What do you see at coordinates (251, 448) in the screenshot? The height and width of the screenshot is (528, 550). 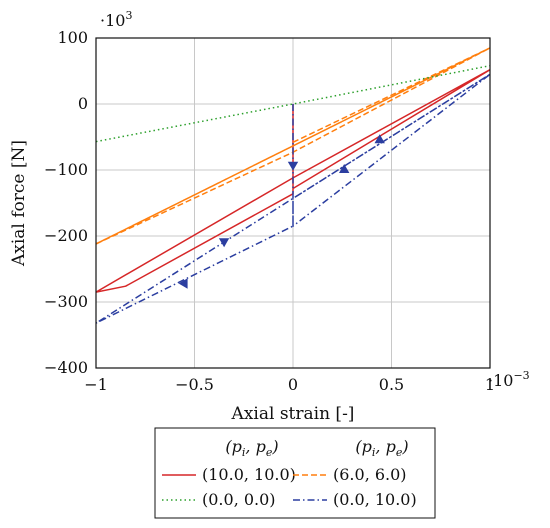 I see `legend-header-left: (pi, pe)` at bounding box center [251, 448].